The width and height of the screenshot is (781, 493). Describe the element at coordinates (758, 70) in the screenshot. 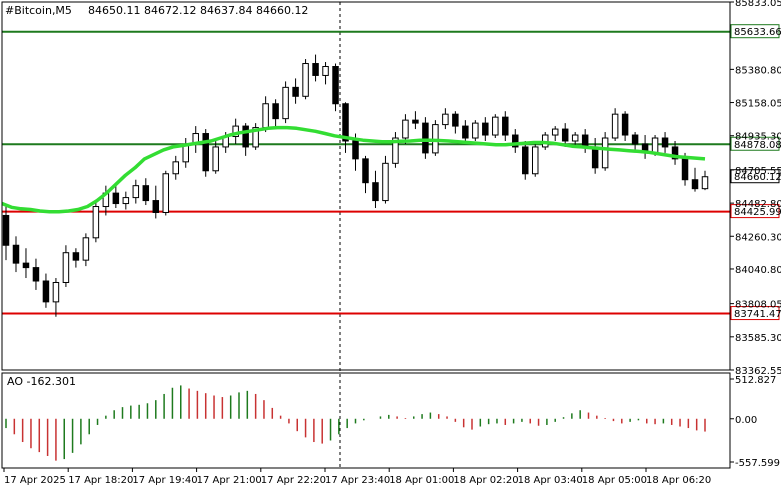

I see `y-tick-label: 85380.80` at that location.